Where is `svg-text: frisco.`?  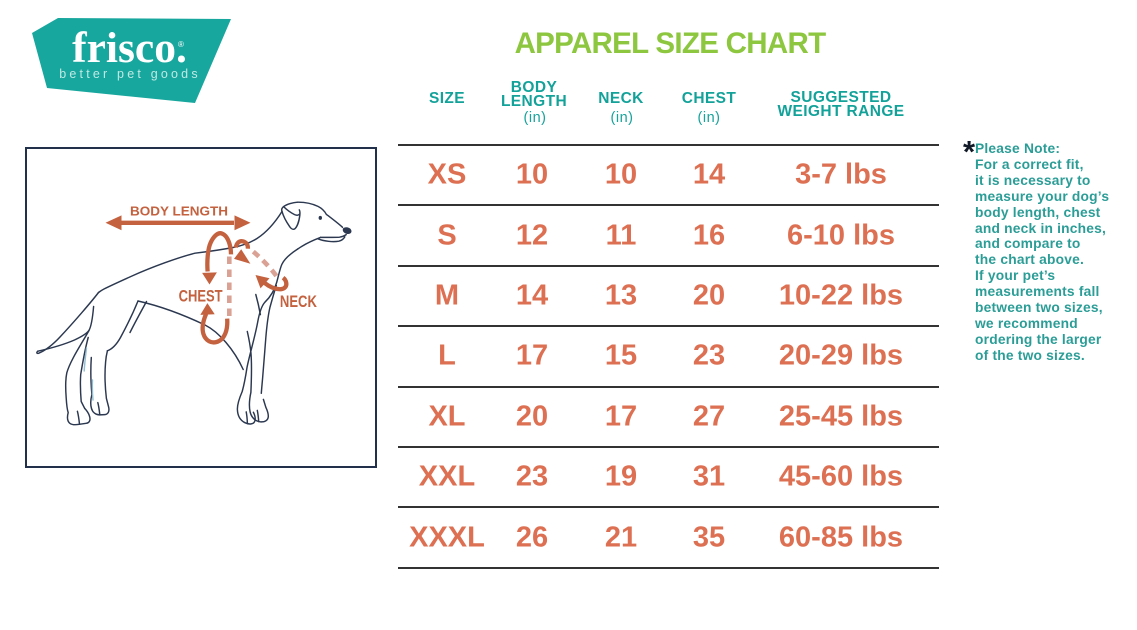
svg-text: frisco. is located at coordinates (129, 48).